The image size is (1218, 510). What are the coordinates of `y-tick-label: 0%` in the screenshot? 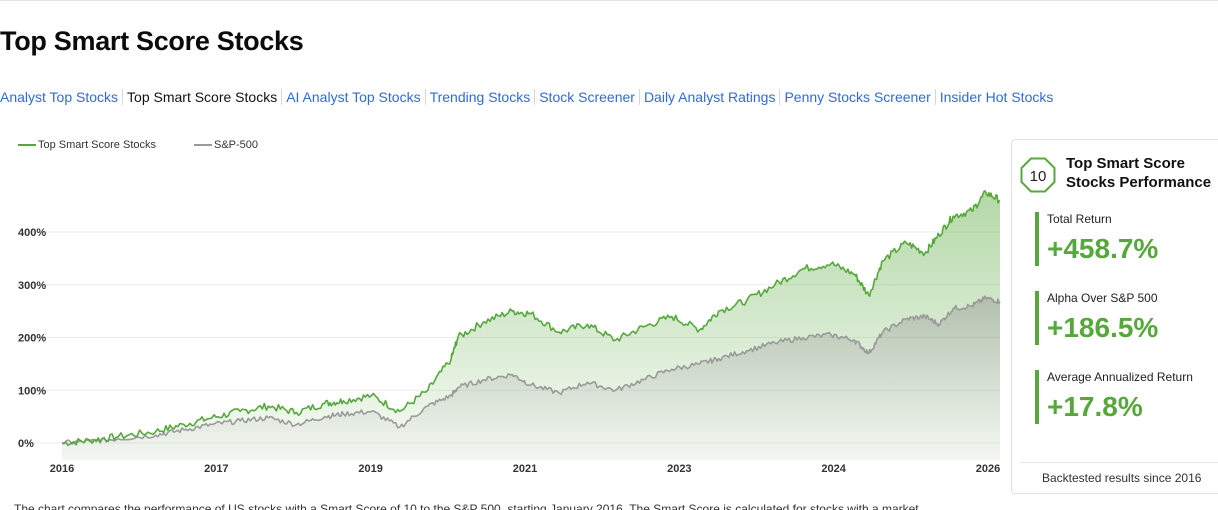 It's located at (26, 444).